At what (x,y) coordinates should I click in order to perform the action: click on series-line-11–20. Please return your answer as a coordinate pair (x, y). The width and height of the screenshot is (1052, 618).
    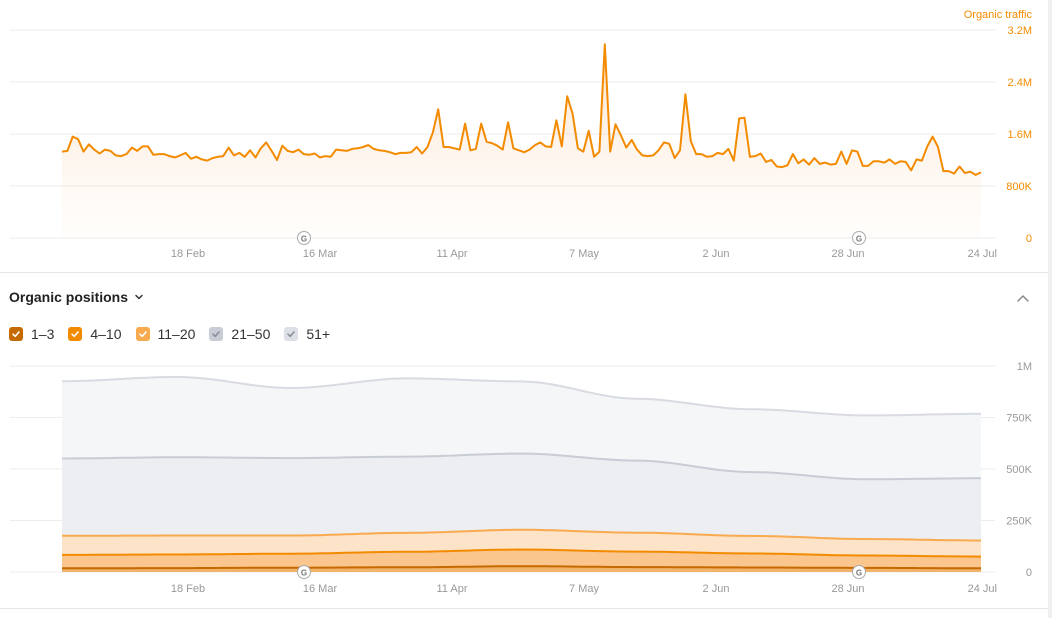
    Looking at the image, I should click on (521, 535).